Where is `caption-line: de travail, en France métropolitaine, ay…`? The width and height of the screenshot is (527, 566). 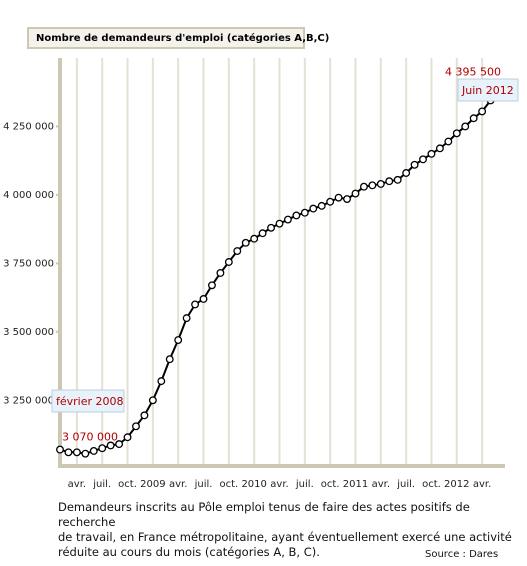
caption-line: de travail, en France métropolitaine, ay… is located at coordinates (285, 537).